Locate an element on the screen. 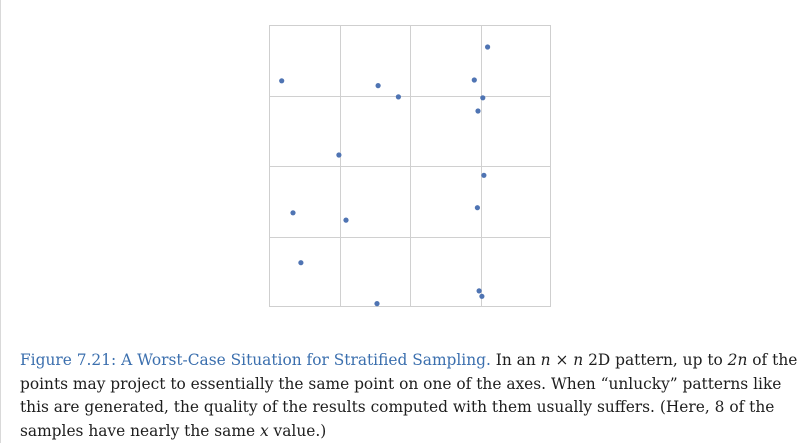 The image size is (808, 443). page-left-border is located at coordinates (0, 221).